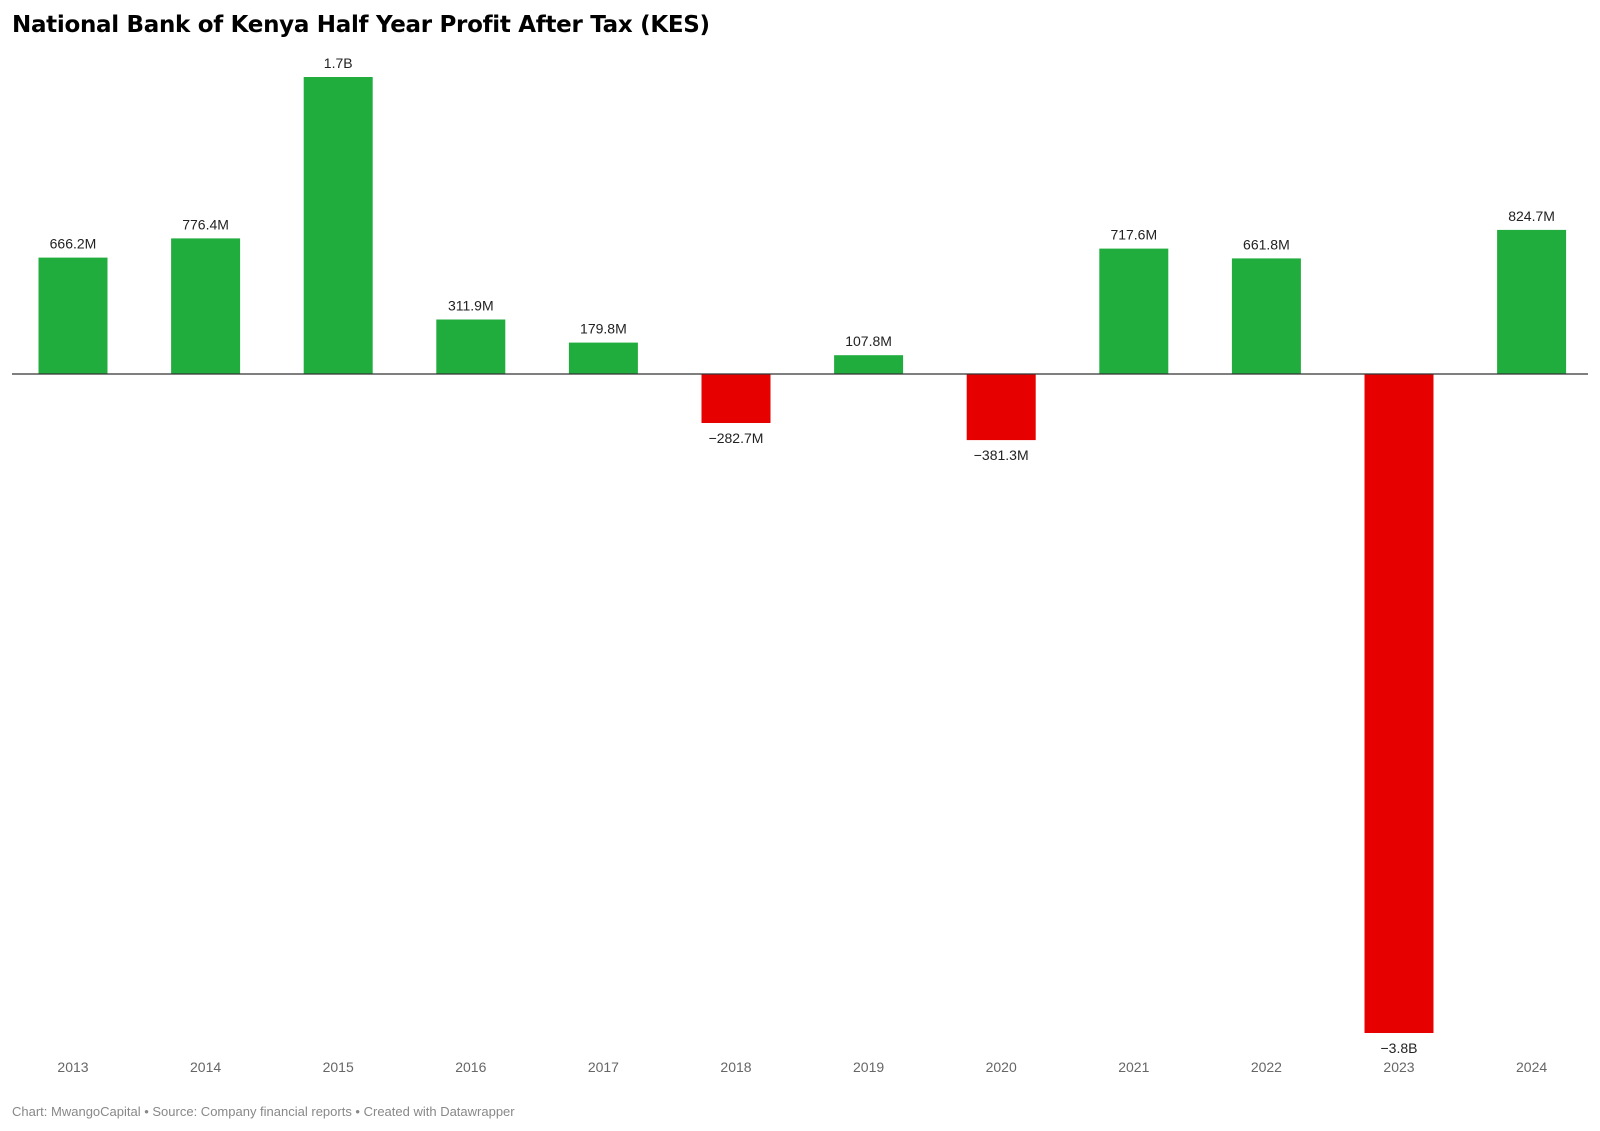  What do you see at coordinates (1001, 407) in the screenshot?
I see `bar-2020` at bounding box center [1001, 407].